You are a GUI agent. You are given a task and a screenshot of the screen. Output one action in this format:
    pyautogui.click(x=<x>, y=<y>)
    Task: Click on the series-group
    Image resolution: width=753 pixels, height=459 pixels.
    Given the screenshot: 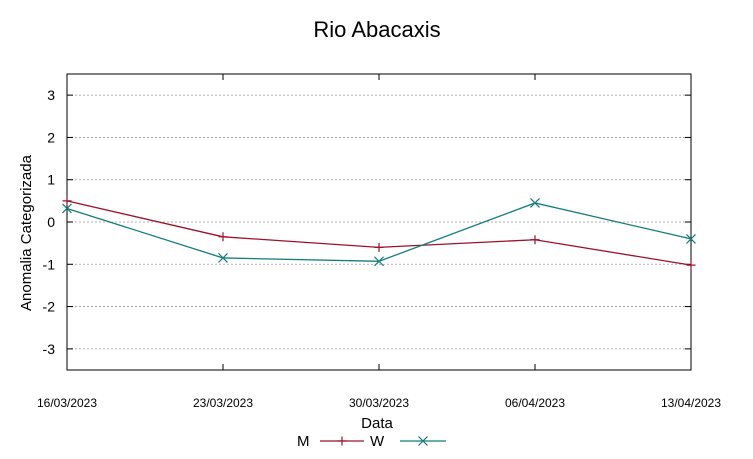 What is the action you would take?
    pyautogui.click(x=379, y=233)
    